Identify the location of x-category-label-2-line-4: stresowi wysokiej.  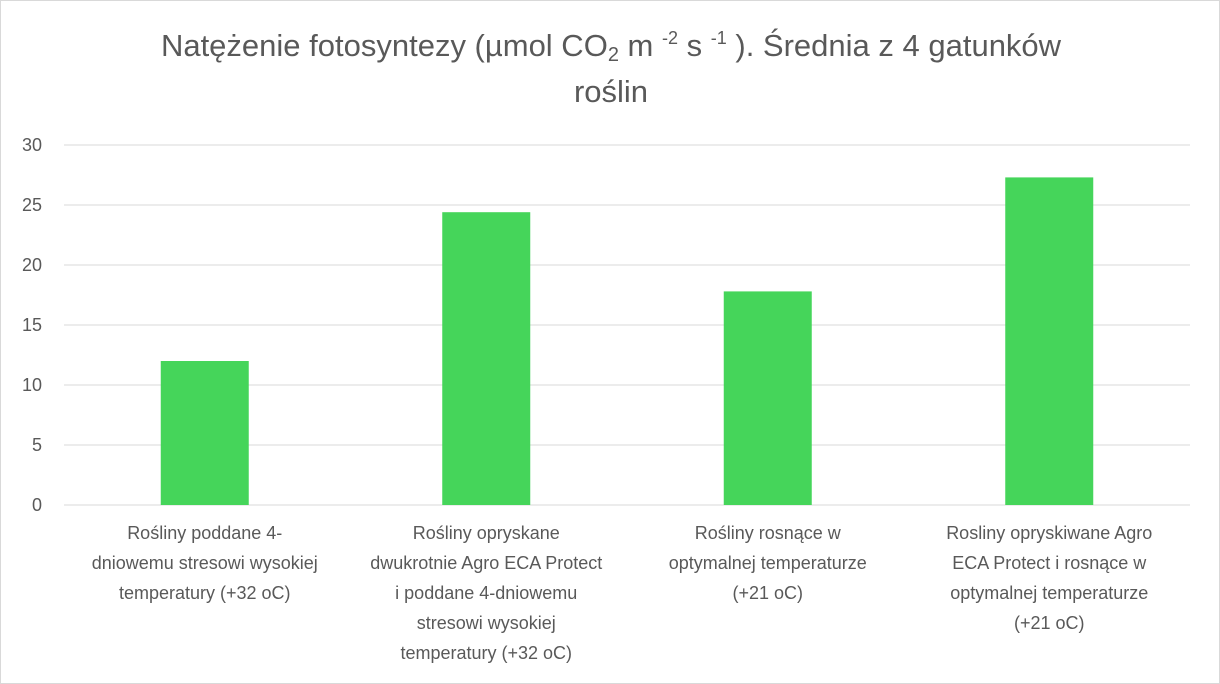
(486, 623).